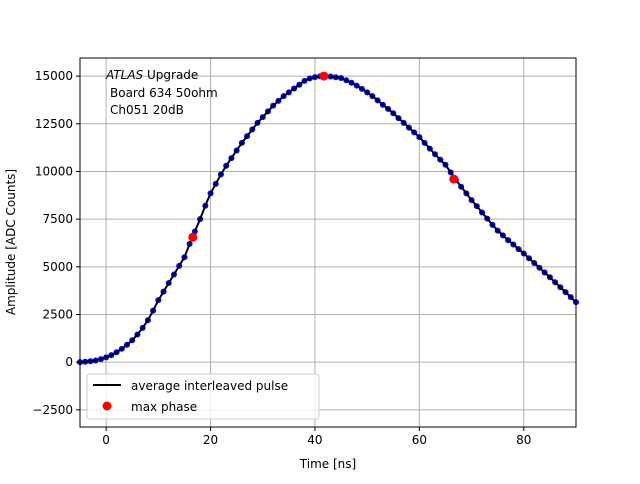  I want to click on x-tick-label: 60, so click(419, 440).